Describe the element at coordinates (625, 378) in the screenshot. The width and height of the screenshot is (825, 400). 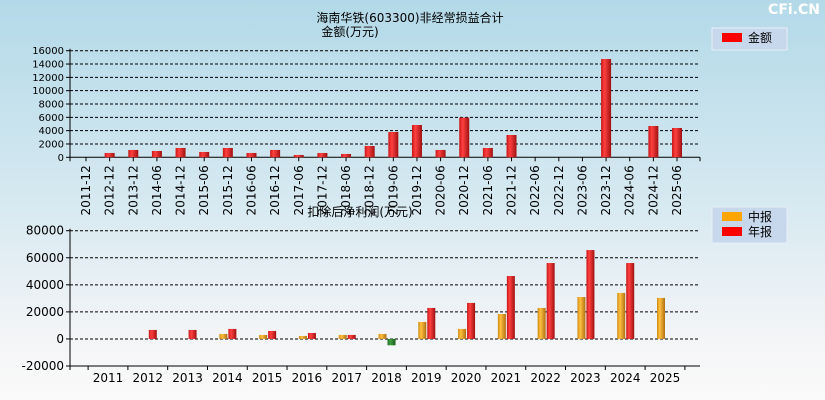
I see `x-tick-label: 2024` at that location.